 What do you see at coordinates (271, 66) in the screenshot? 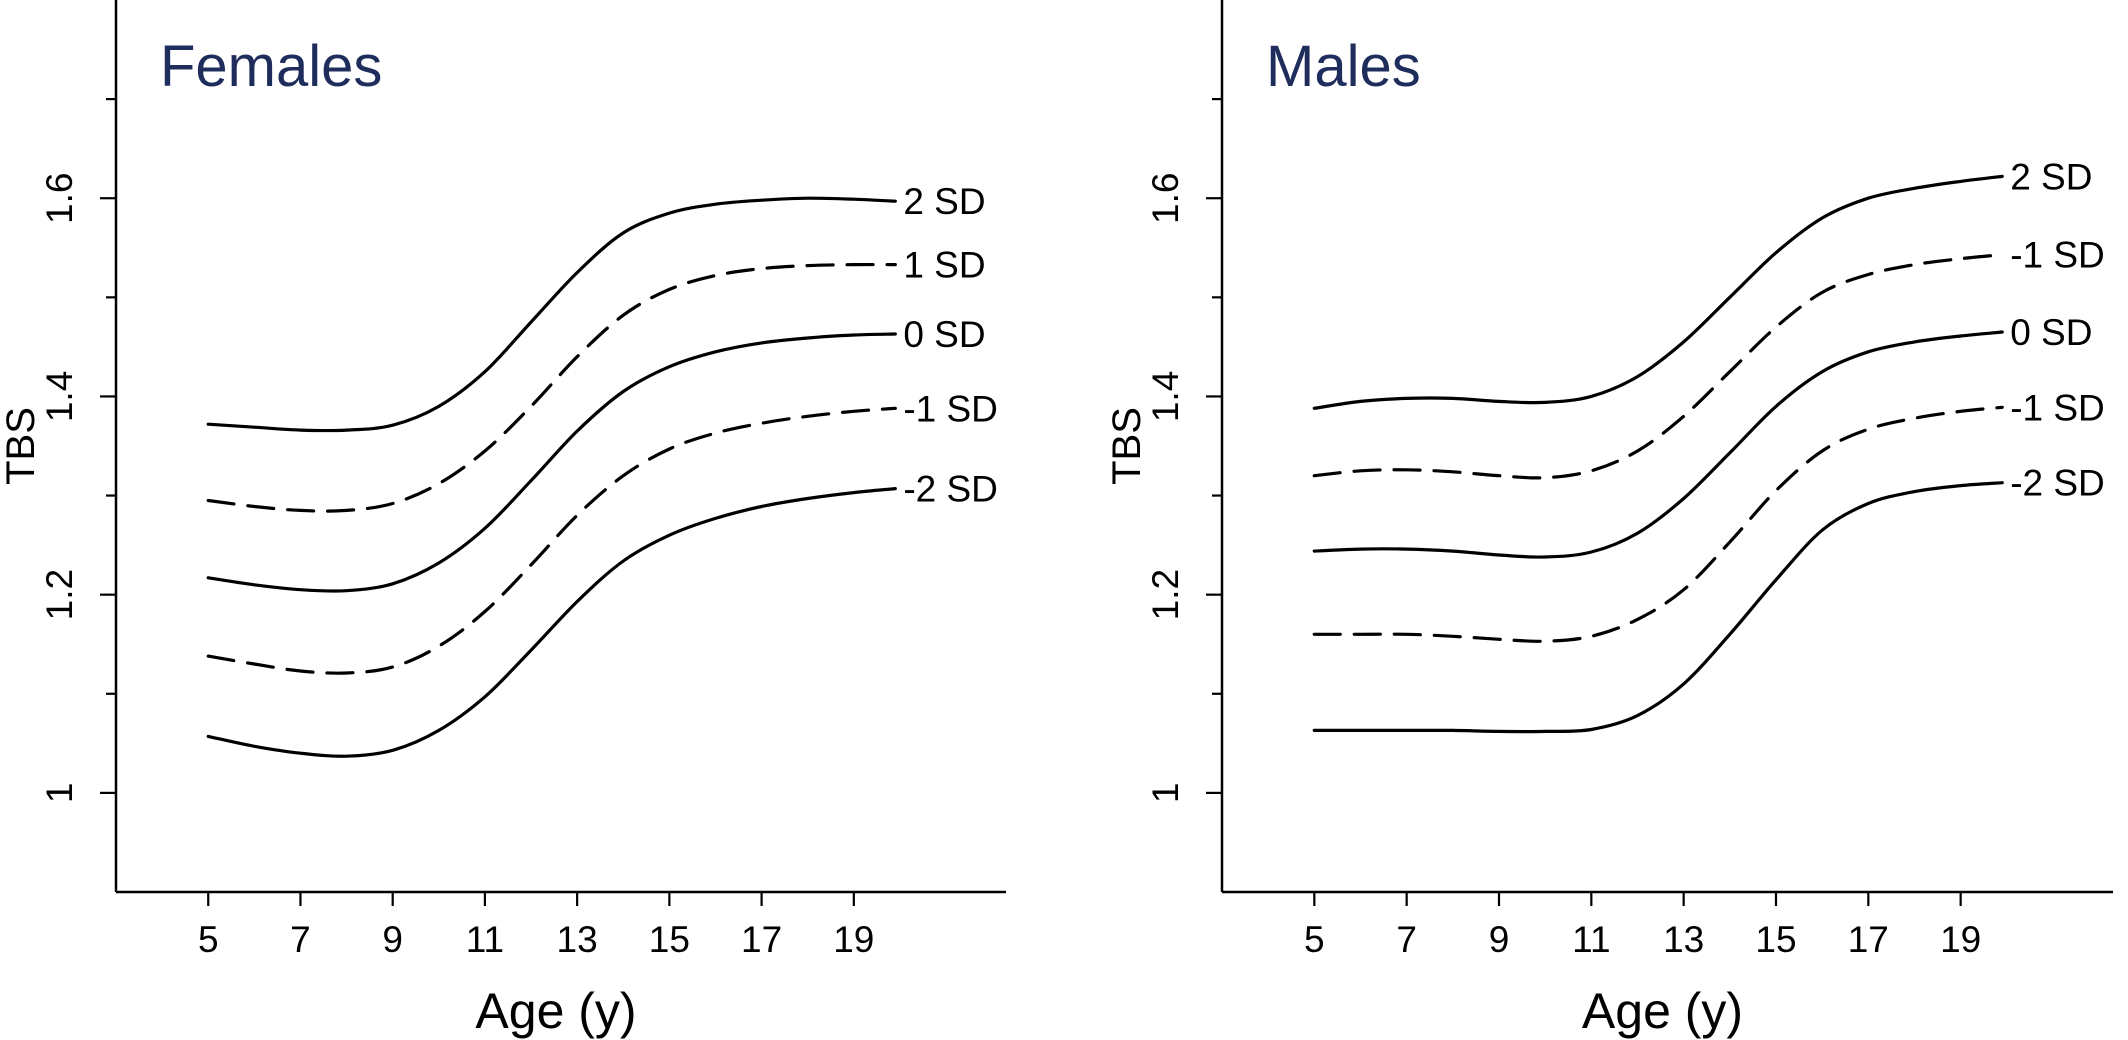
I see `panel-title: Females` at bounding box center [271, 66].